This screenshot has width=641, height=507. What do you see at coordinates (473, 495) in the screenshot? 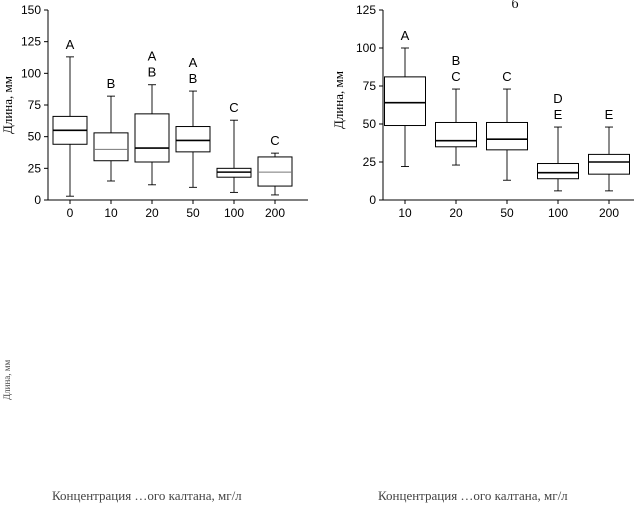
I see `lower-right-xlabel-fragment: Концентрация …ого калтана, мг/л` at bounding box center [473, 495].